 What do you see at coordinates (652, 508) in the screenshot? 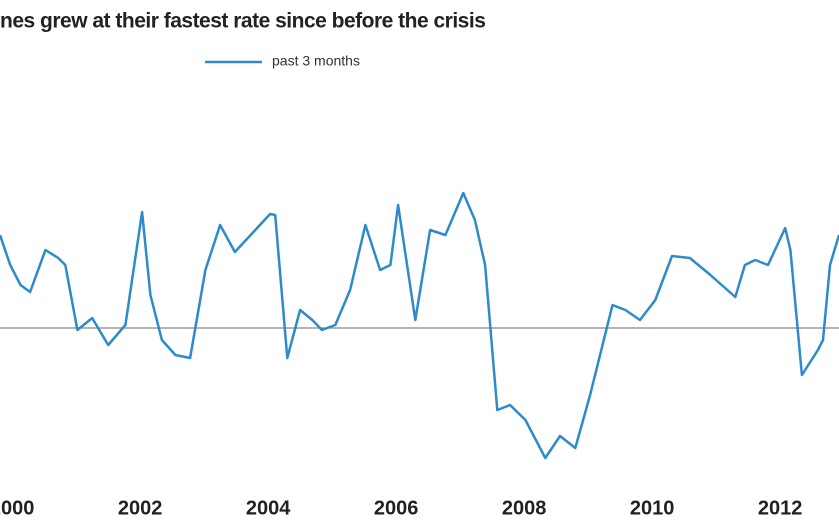
I see `x-tick-label: 2010` at bounding box center [652, 508].